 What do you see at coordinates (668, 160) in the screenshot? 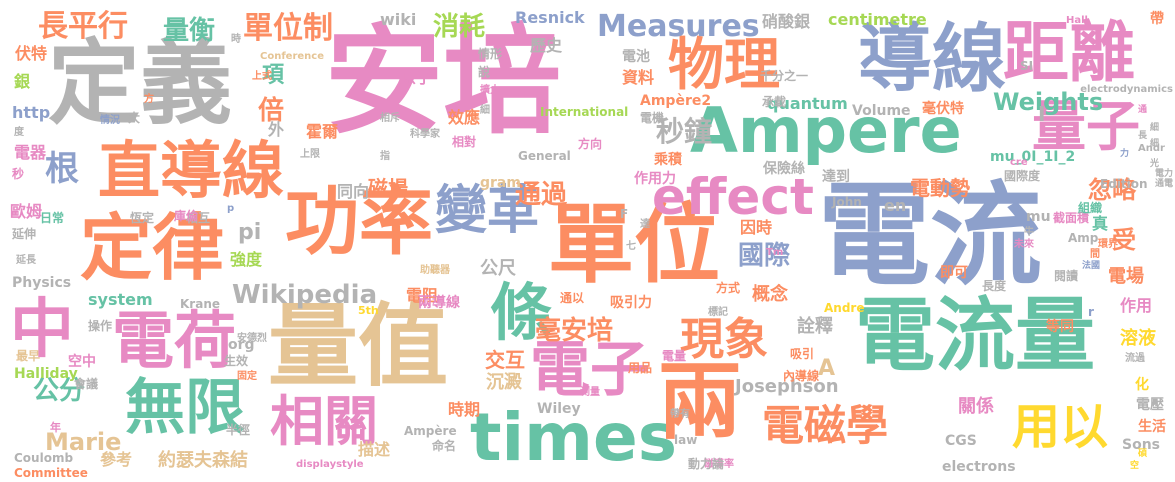
I see `cloud-word: 乘積` at bounding box center [668, 160].